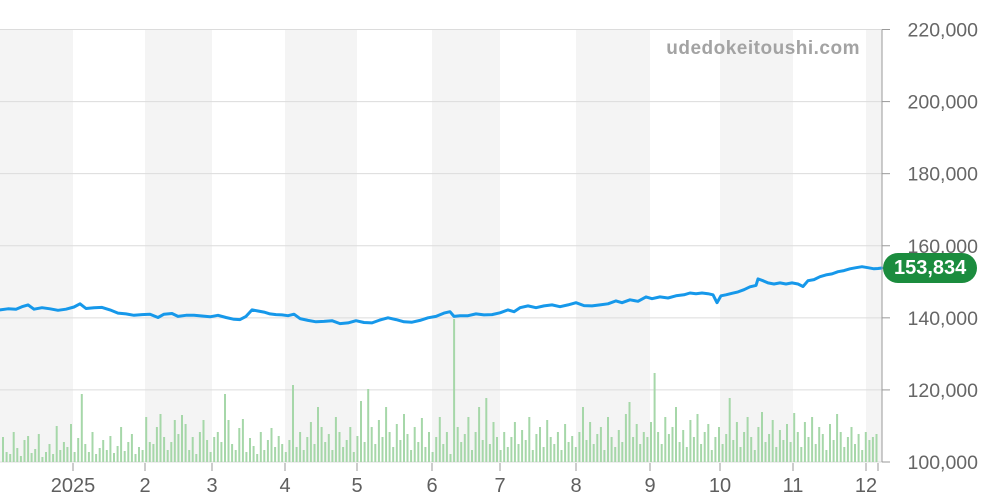 The width and height of the screenshot is (1000, 500). Describe the element at coordinates (431, 486) in the screenshot. I see `x-axis-label: 6` at that location.